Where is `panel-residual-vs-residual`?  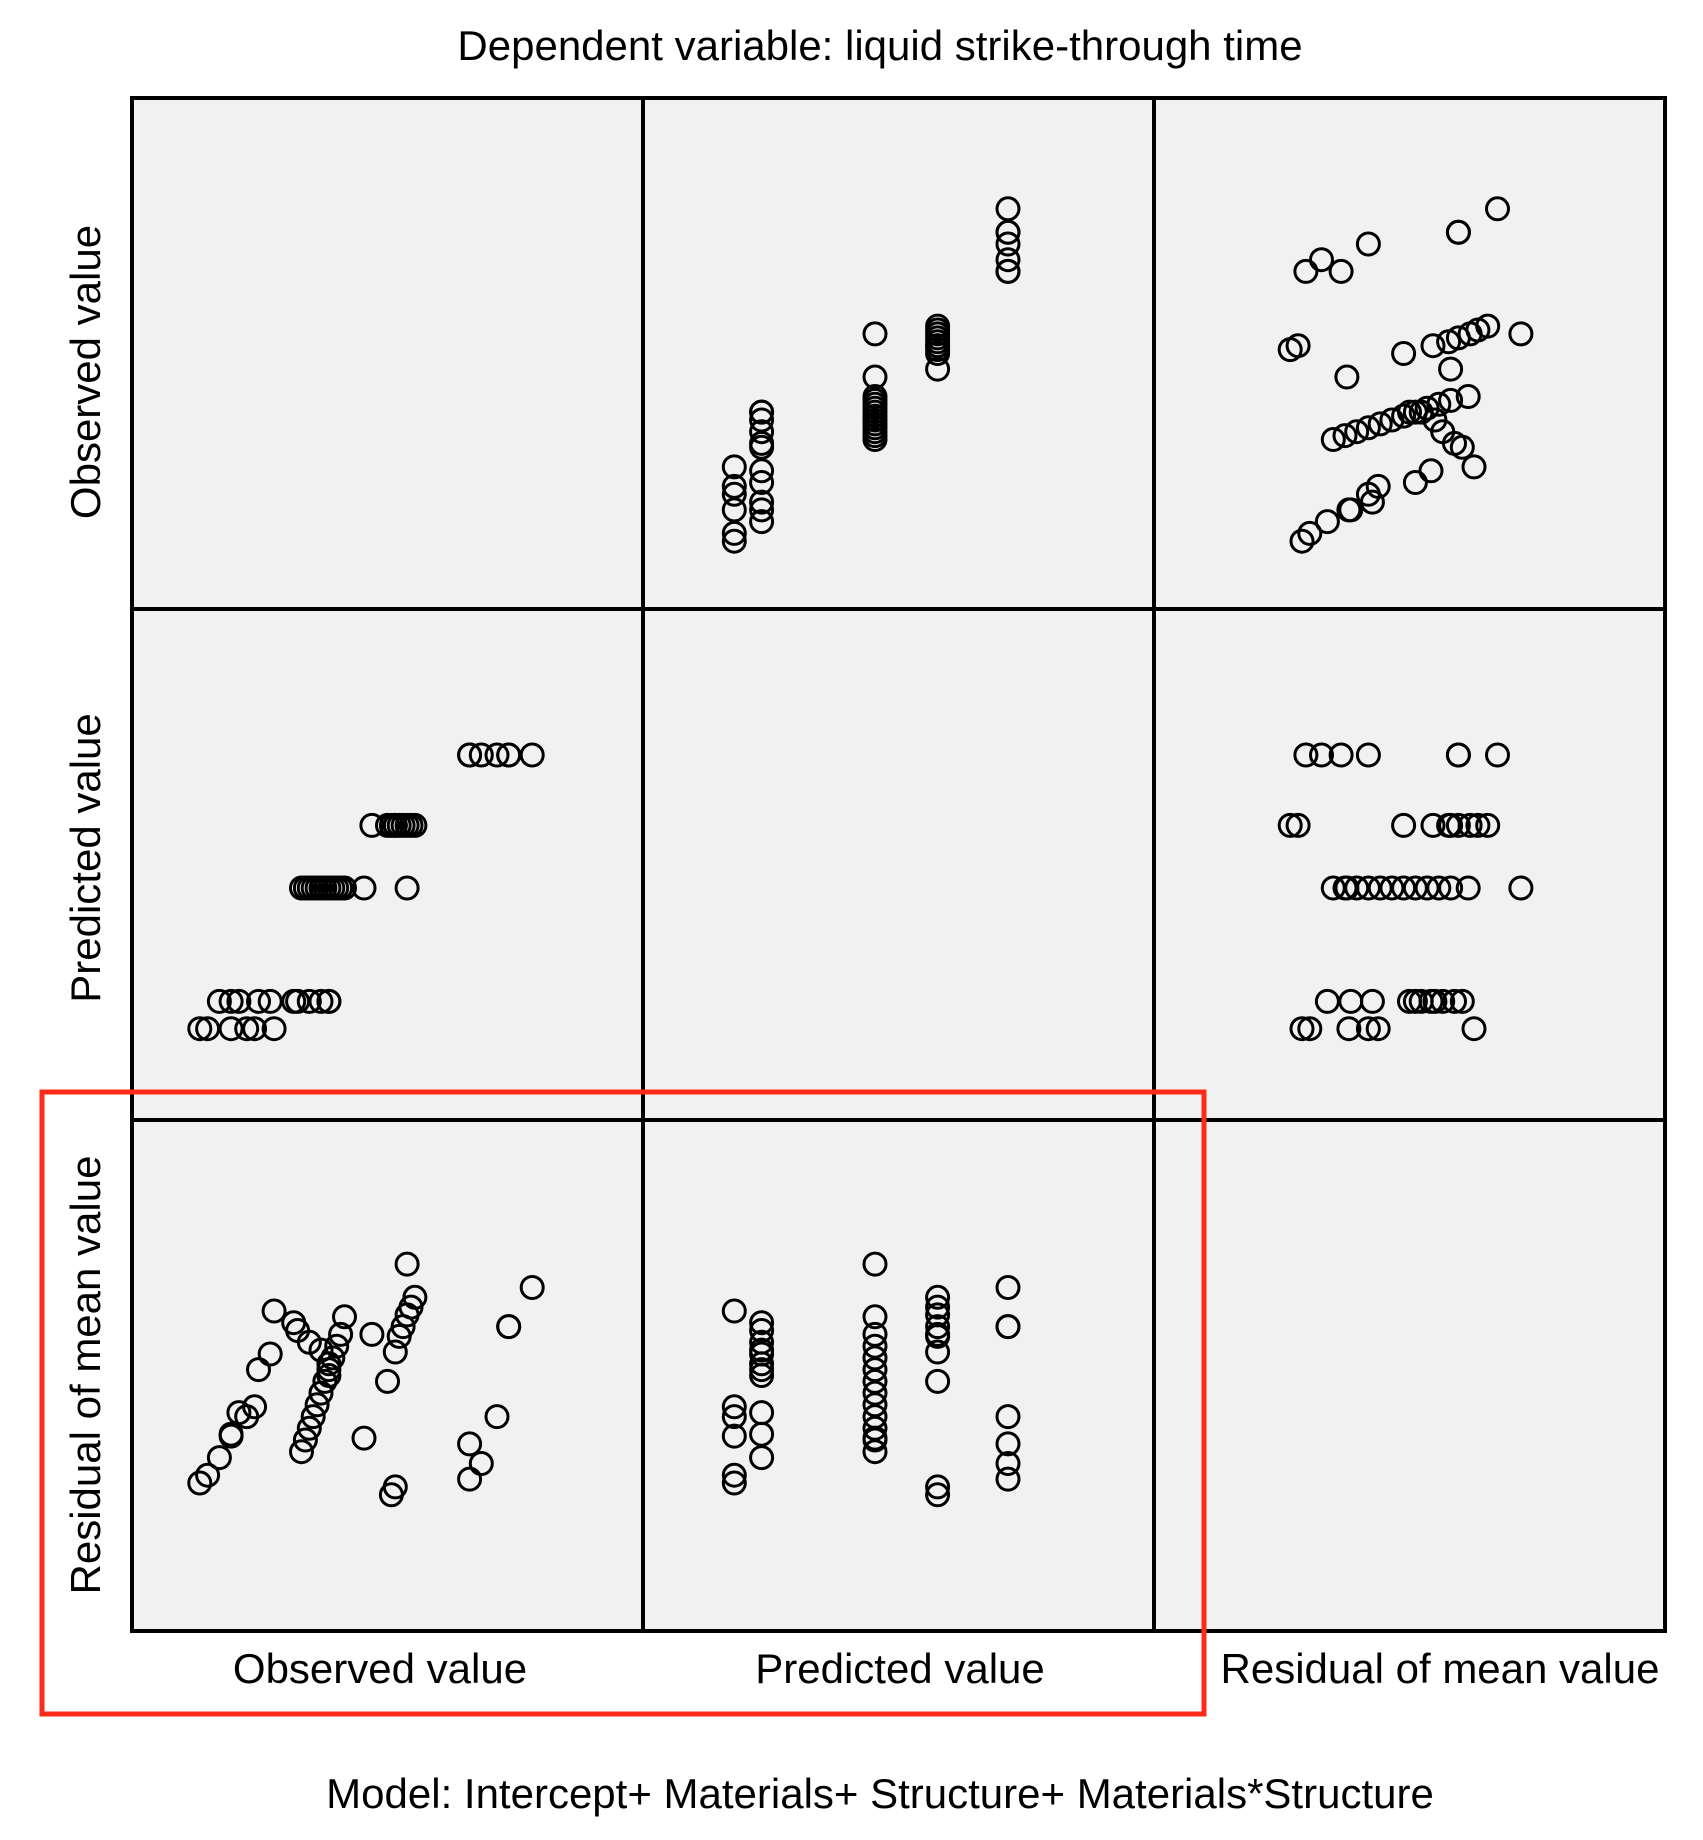
panel-residual-vs-residual is located at coordinates (1409, 1375).